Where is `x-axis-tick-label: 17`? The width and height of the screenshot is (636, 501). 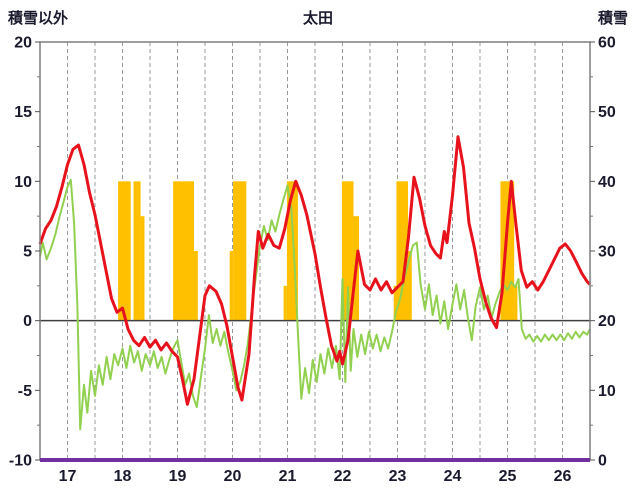
x-axis-tick-label: 17 is located at coordinates (68, 476).